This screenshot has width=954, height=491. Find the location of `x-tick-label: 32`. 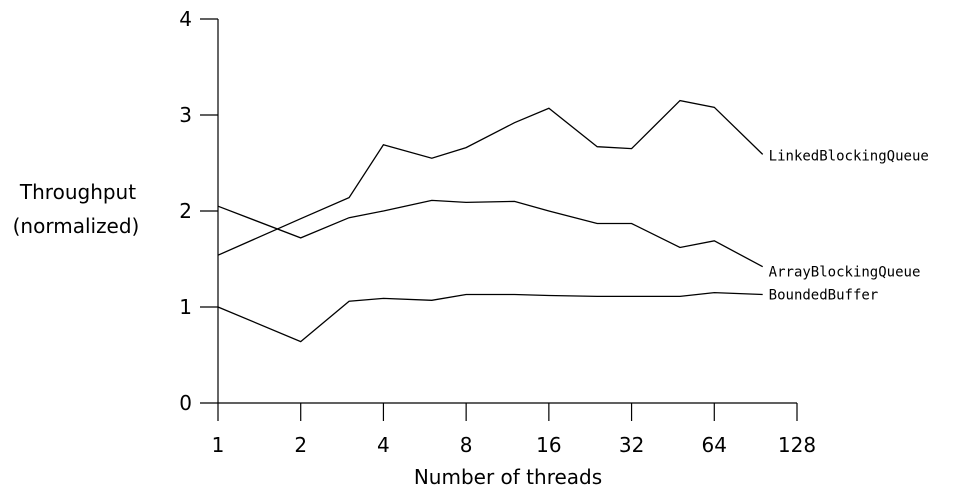

x-tick-label: 32 is located at coordinates (631, 445).